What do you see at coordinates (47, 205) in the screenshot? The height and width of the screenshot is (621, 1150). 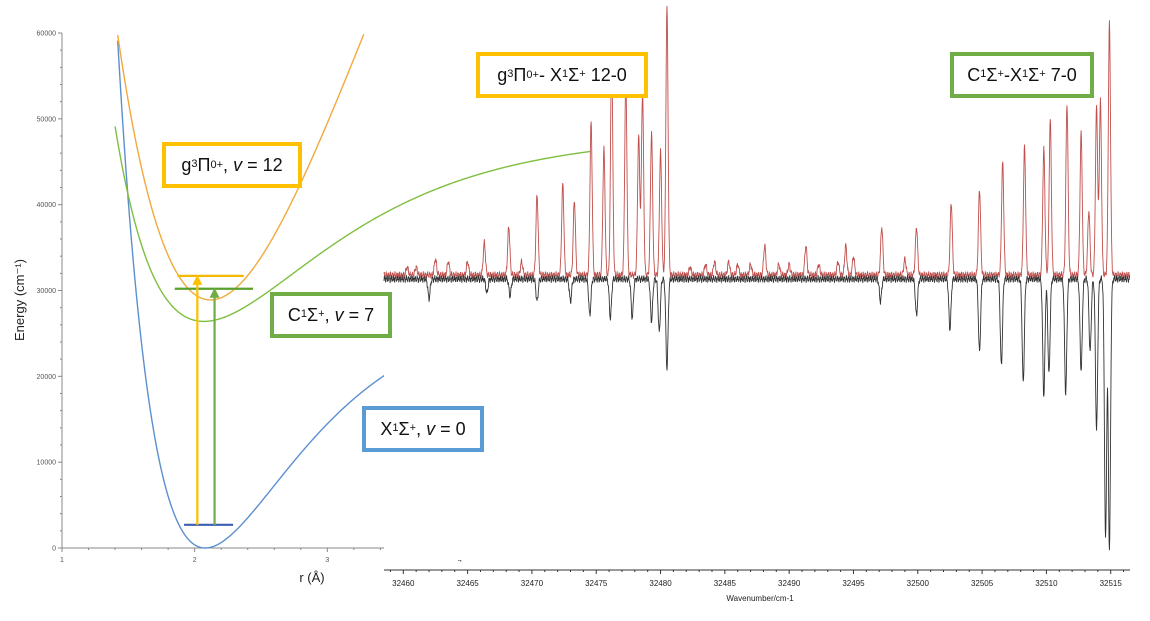 I see `pec-y-tick-label: 40000` at bounding box center [47, 205].